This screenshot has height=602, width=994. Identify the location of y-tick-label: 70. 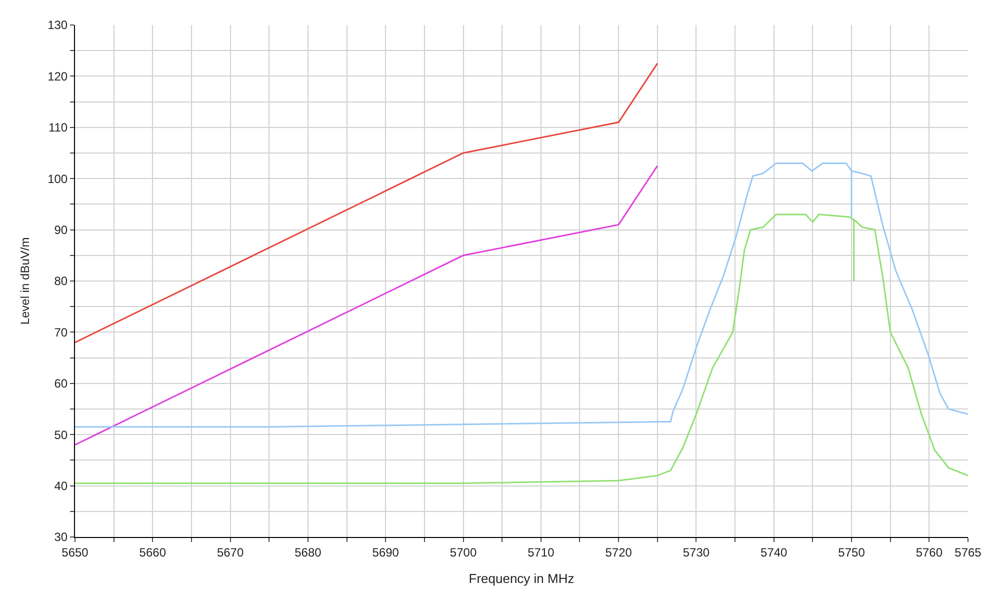
(61, 332).